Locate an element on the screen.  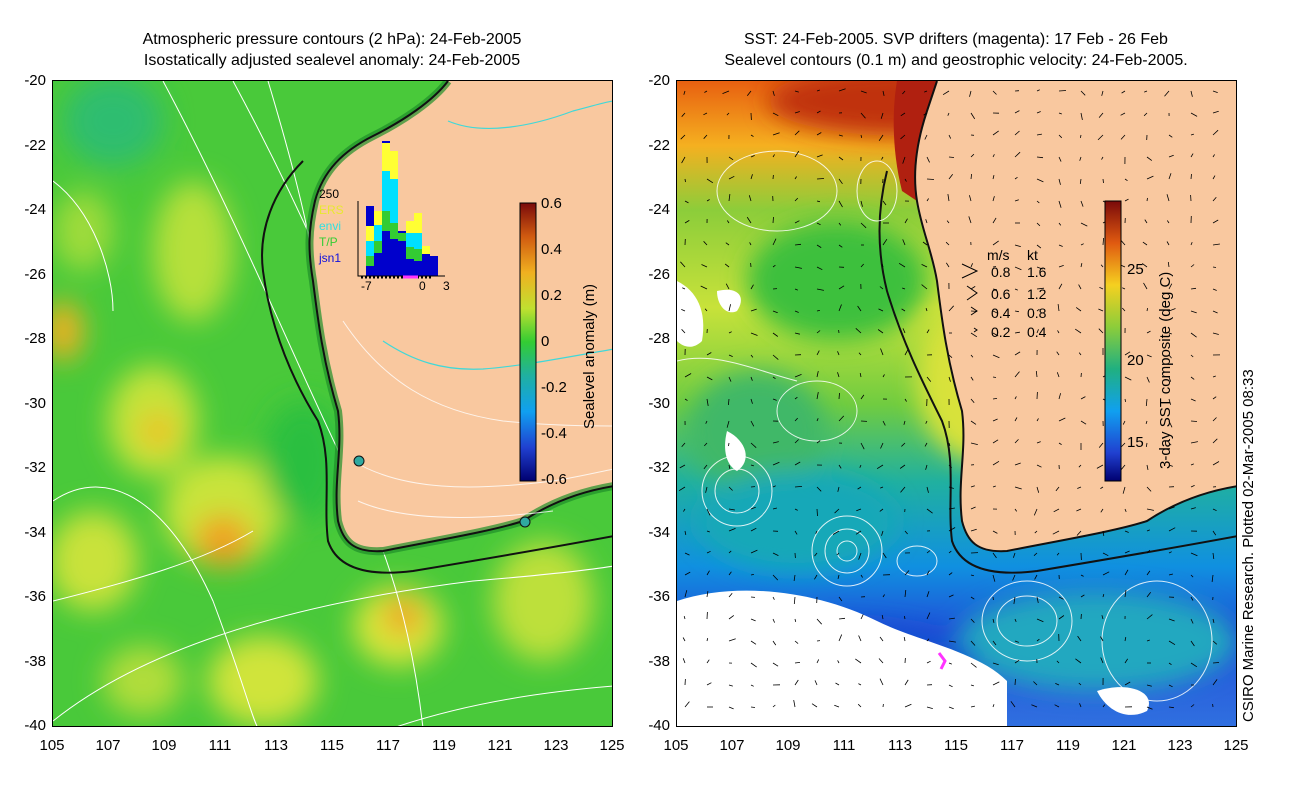
australia-land is located at coordinates (1075, 316).